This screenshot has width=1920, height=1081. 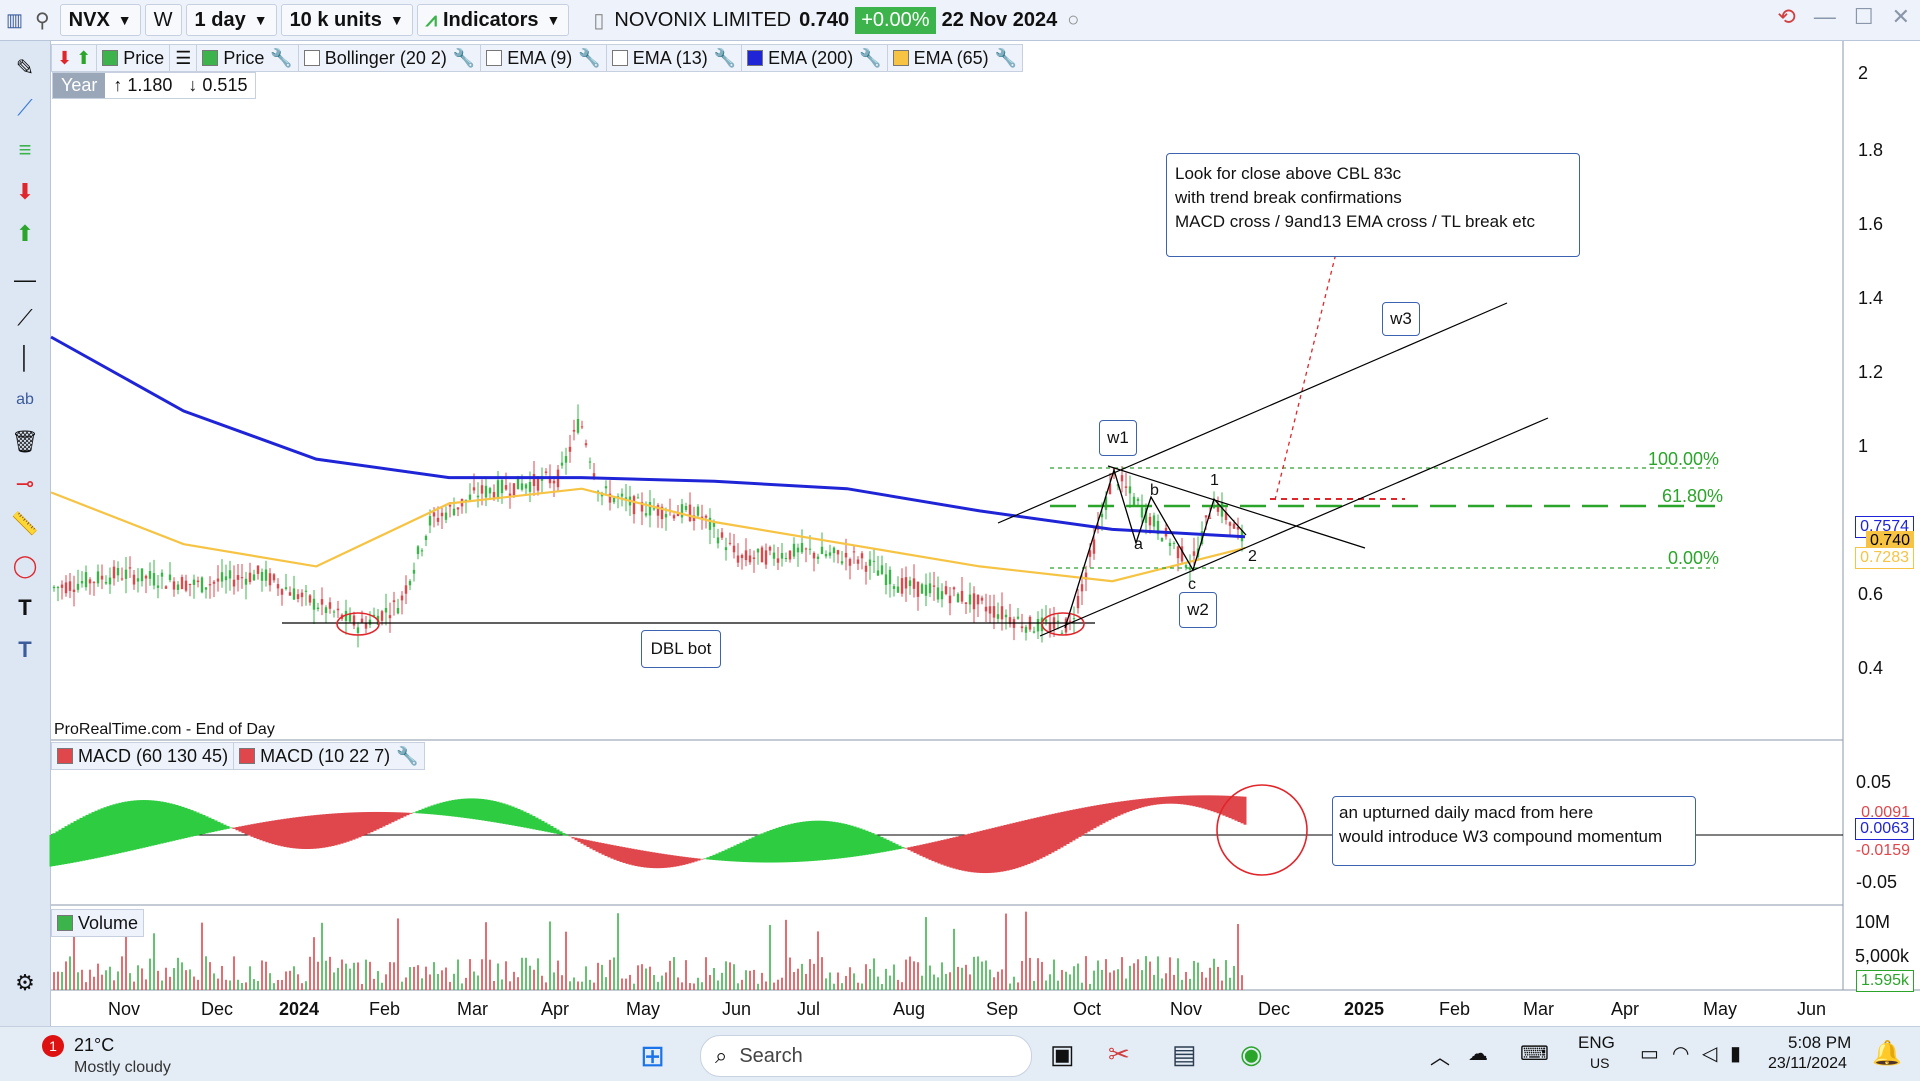 I want to click on fib-retracement-icon: ≡, so click(x=25, y=149).